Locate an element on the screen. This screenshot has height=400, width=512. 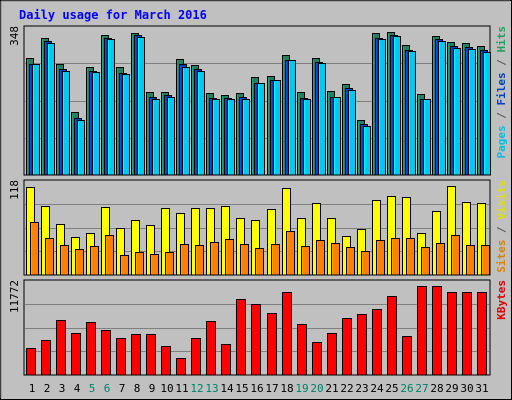
x-tick-label: 19 is located at coordinates (301, 388).